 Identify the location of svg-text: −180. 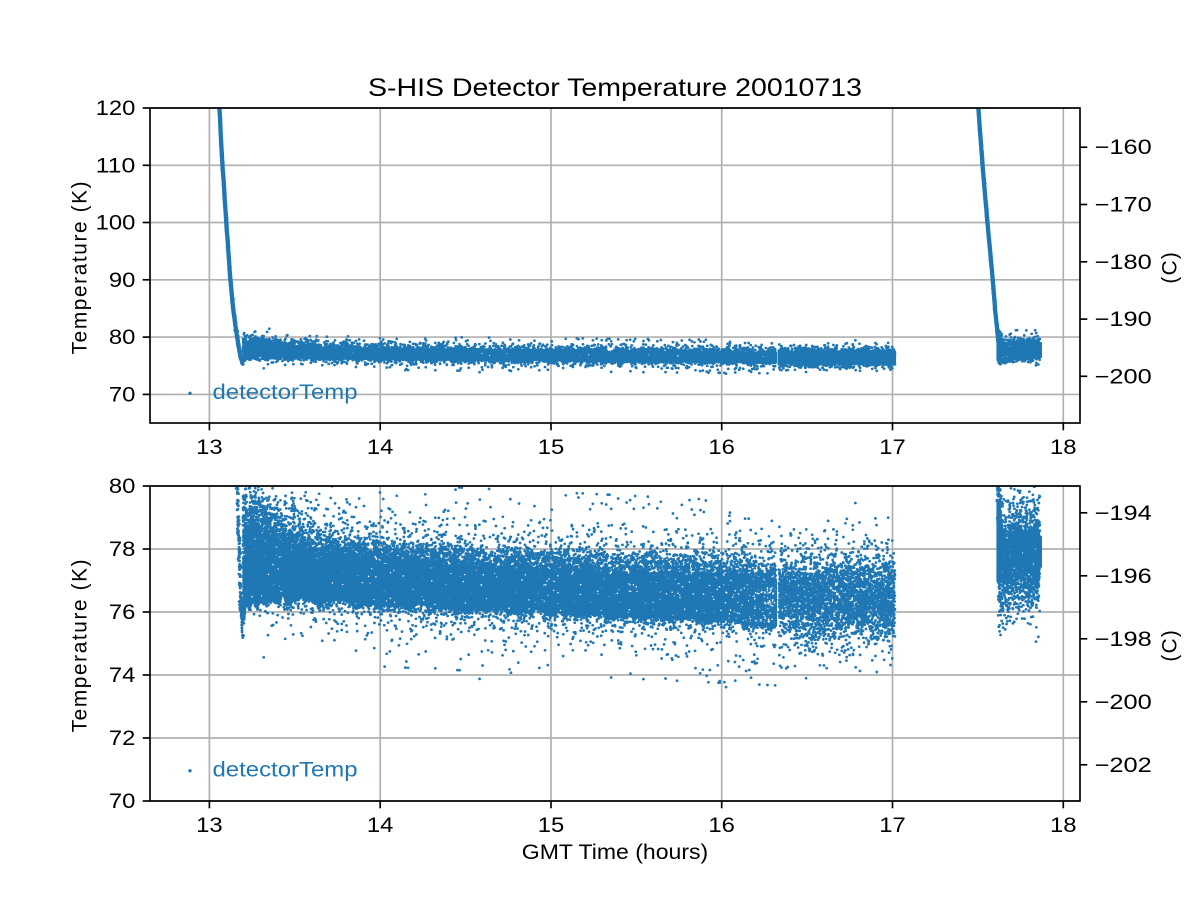
(1123, 262).